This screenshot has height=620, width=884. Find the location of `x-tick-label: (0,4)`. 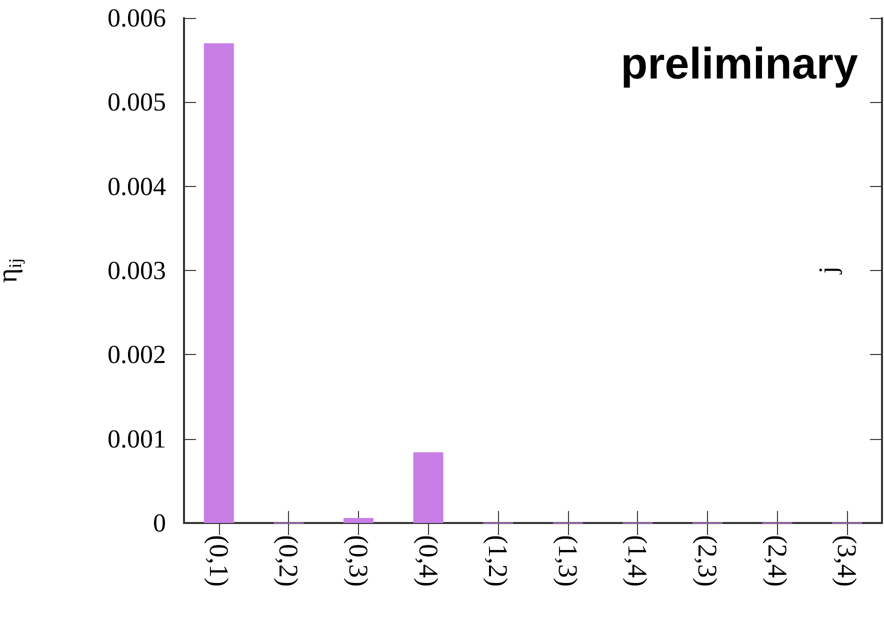

x-tick-label: (0,4) is located at coordinates (428, 561).